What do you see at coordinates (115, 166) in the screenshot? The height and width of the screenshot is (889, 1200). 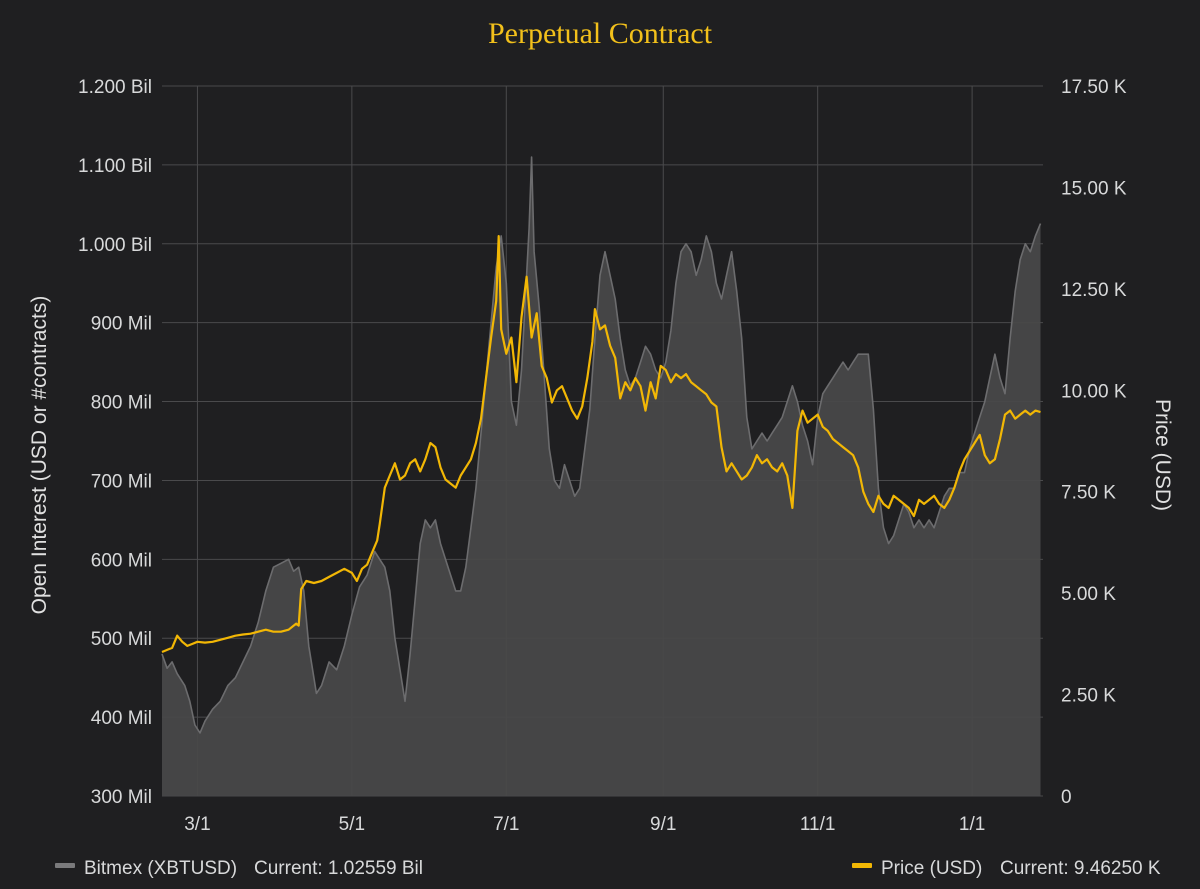 I see `y-left-tick-label: 1.100 Bil` at bounding box center [115, 166].